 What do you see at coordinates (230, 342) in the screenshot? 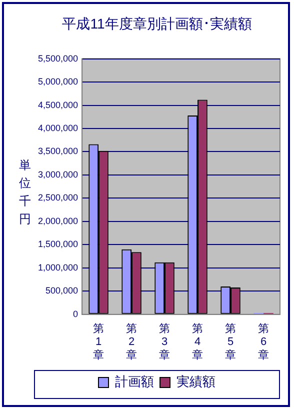
I see `x-tick-label: 第5章` at bounding box center [230, 342].